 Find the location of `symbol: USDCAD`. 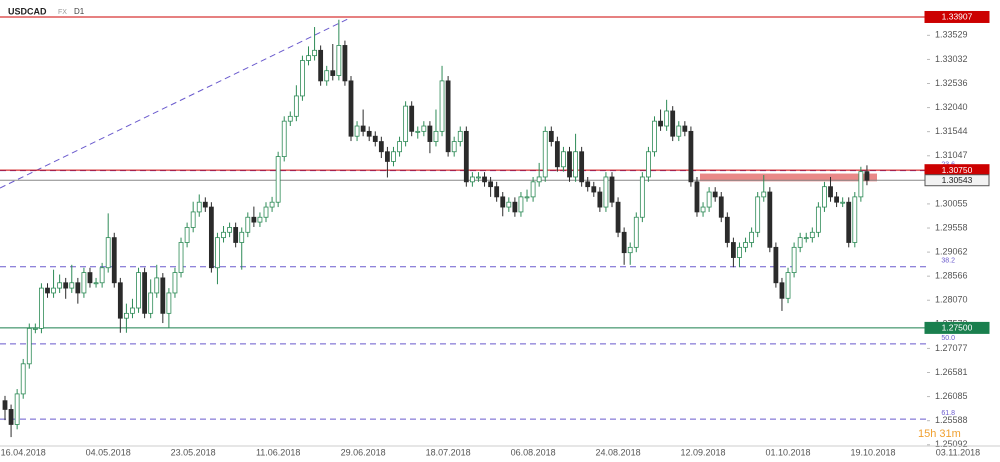

symbol: USDCAD is located at coordinates (27, 11).